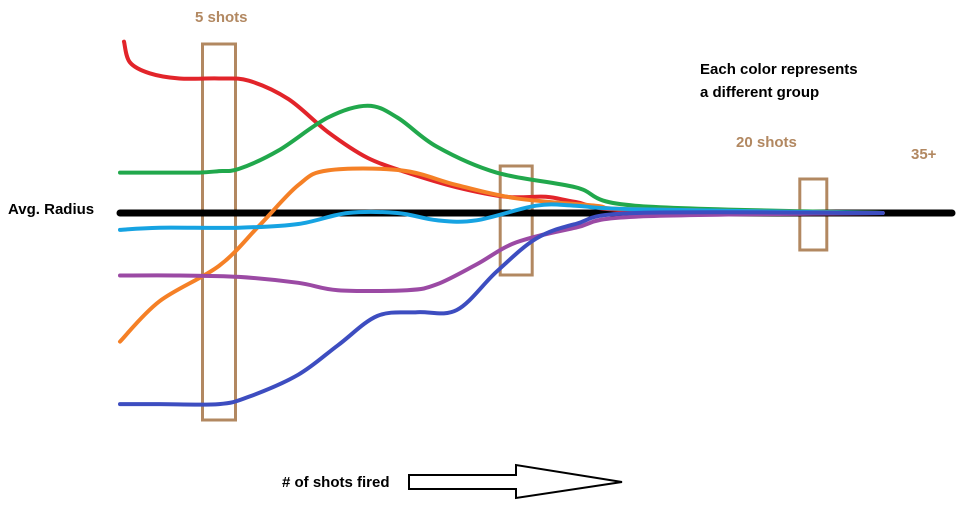 Image resolution: width=980 pixels, height=510 pixels. Describe the element at coordinates (515, 481) in the screenshot. I see `right-arrow-icon` at that location.